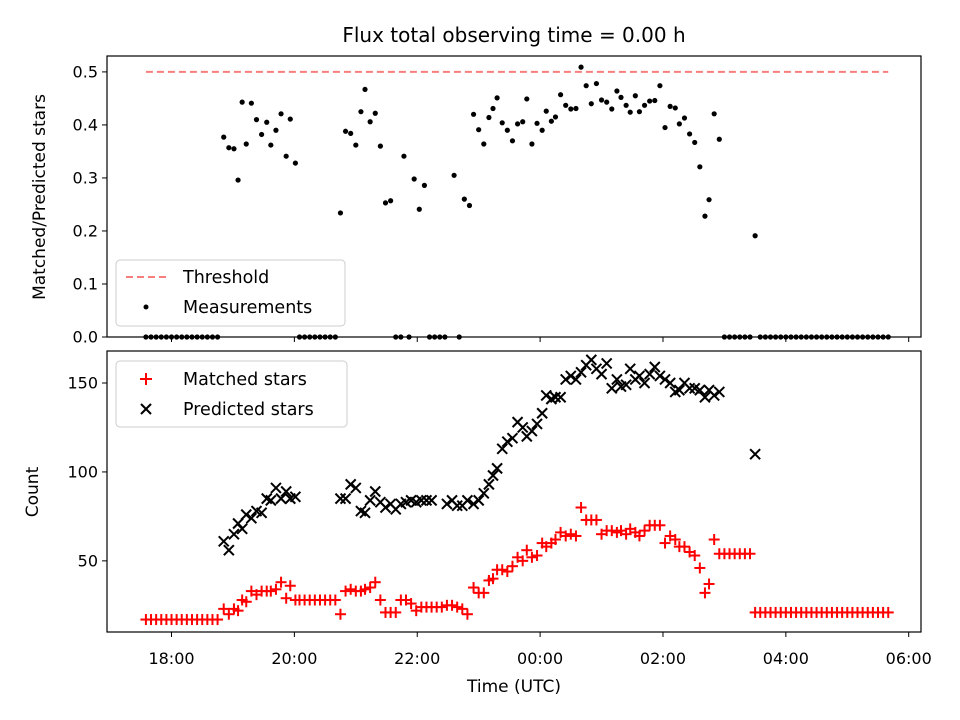  I want to click on top-y-tick-label: 0.4, so click(85, 124).